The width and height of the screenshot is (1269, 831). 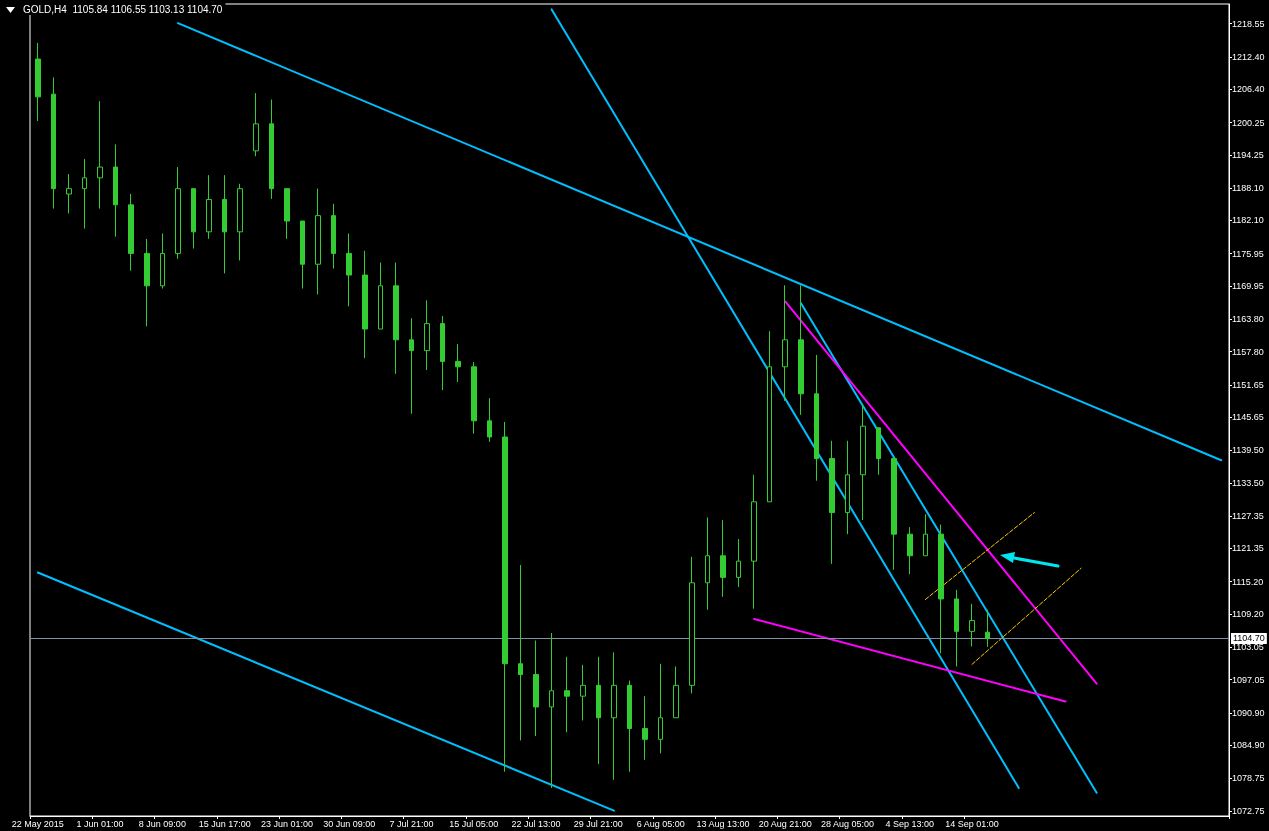 What do you see at coordinates (100, 823) in the screenshot?
I see `x-tick-label: 1 Jun 01:00` at bounding box center [100, 823].